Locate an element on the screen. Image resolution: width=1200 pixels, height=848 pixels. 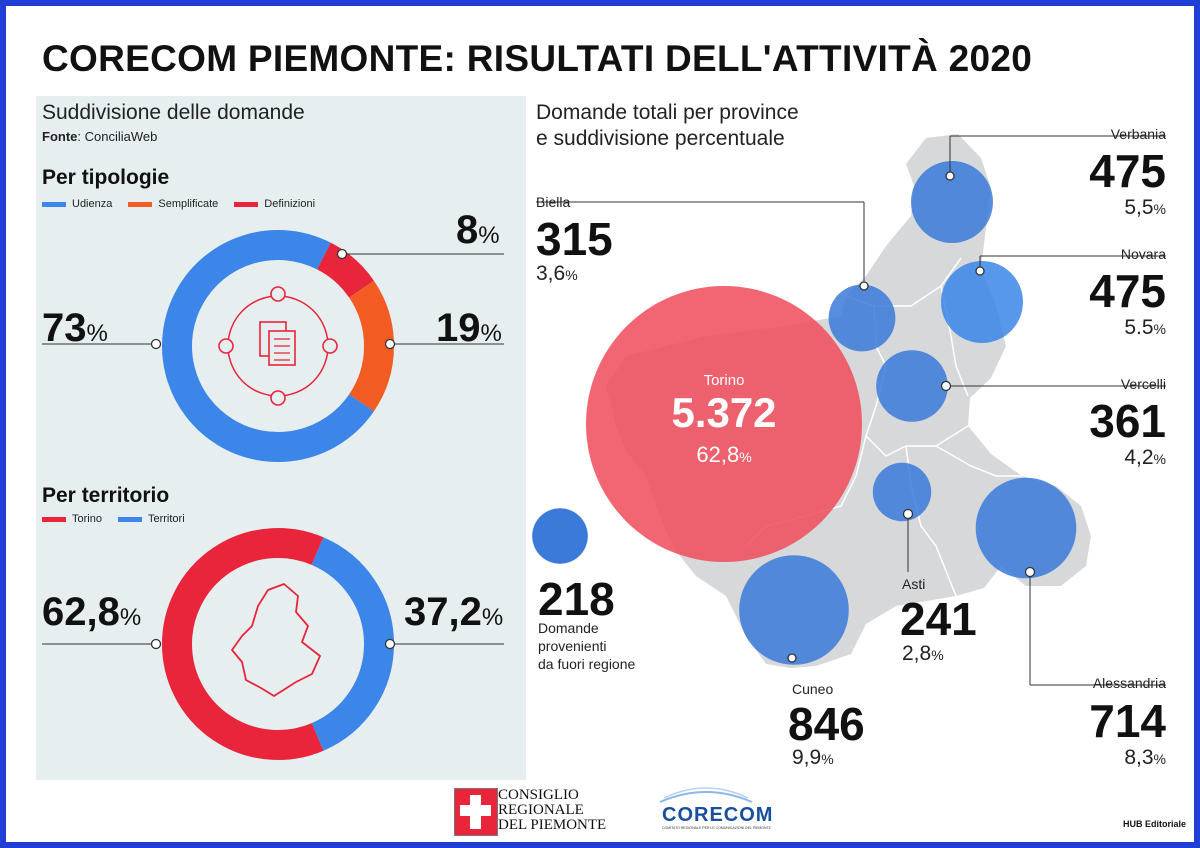
pct-biella: 3,6% is located at coordinates (557, 274).